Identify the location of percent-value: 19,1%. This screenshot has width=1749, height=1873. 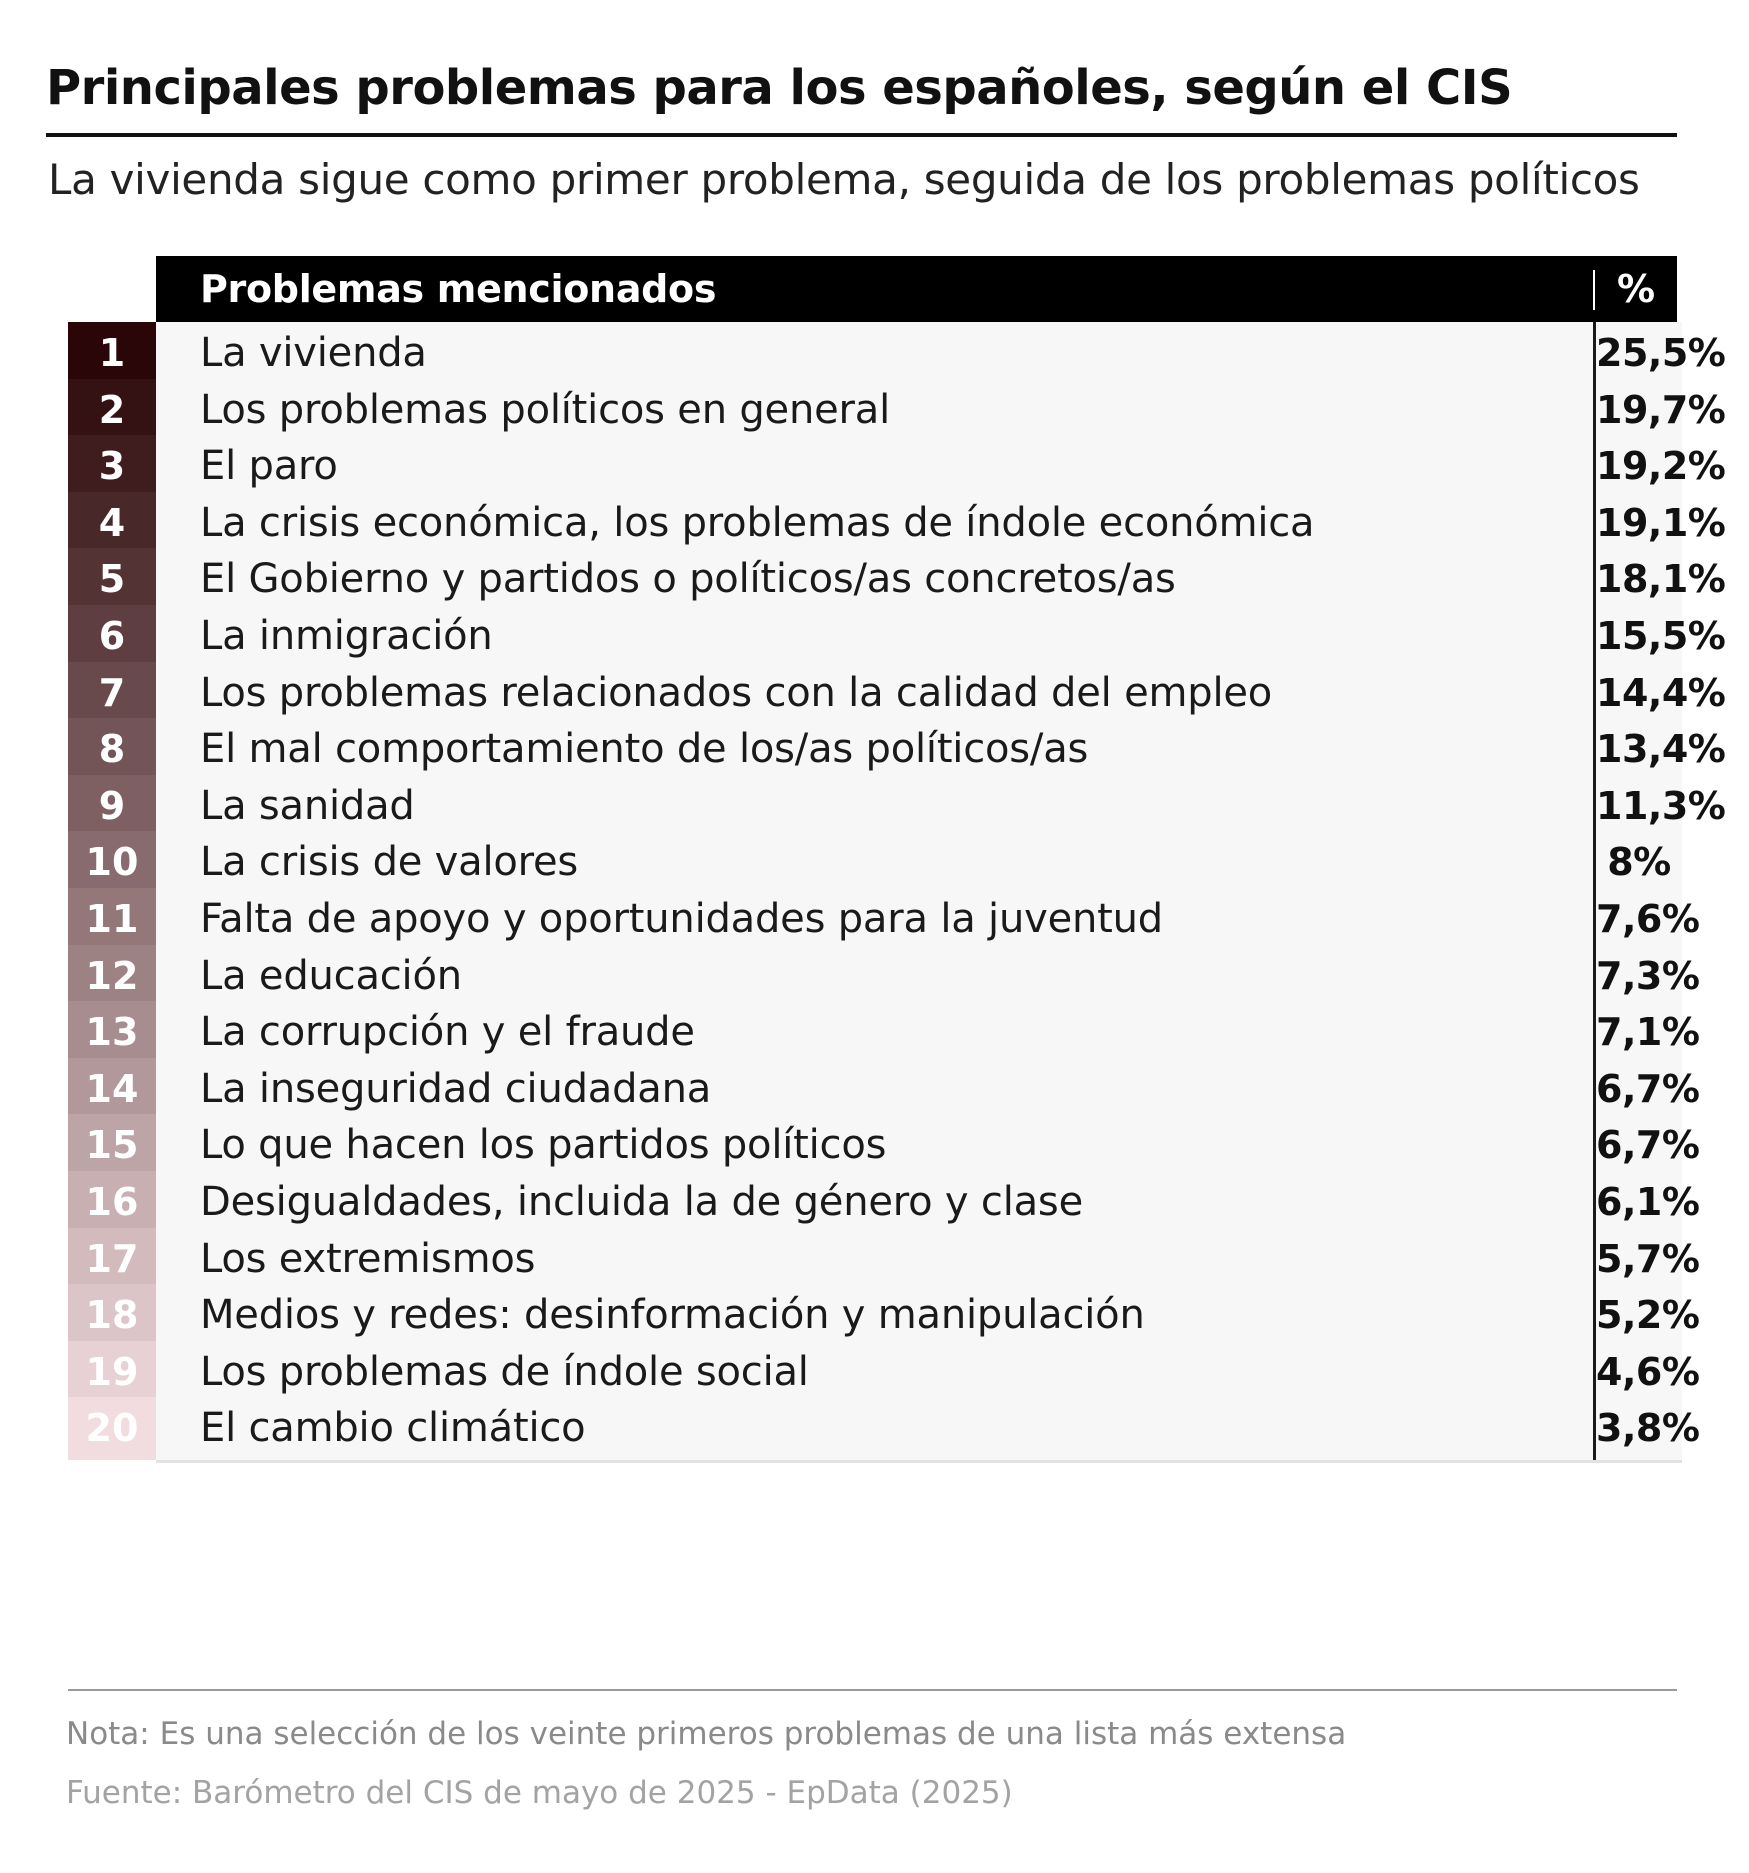
(1661, 522).